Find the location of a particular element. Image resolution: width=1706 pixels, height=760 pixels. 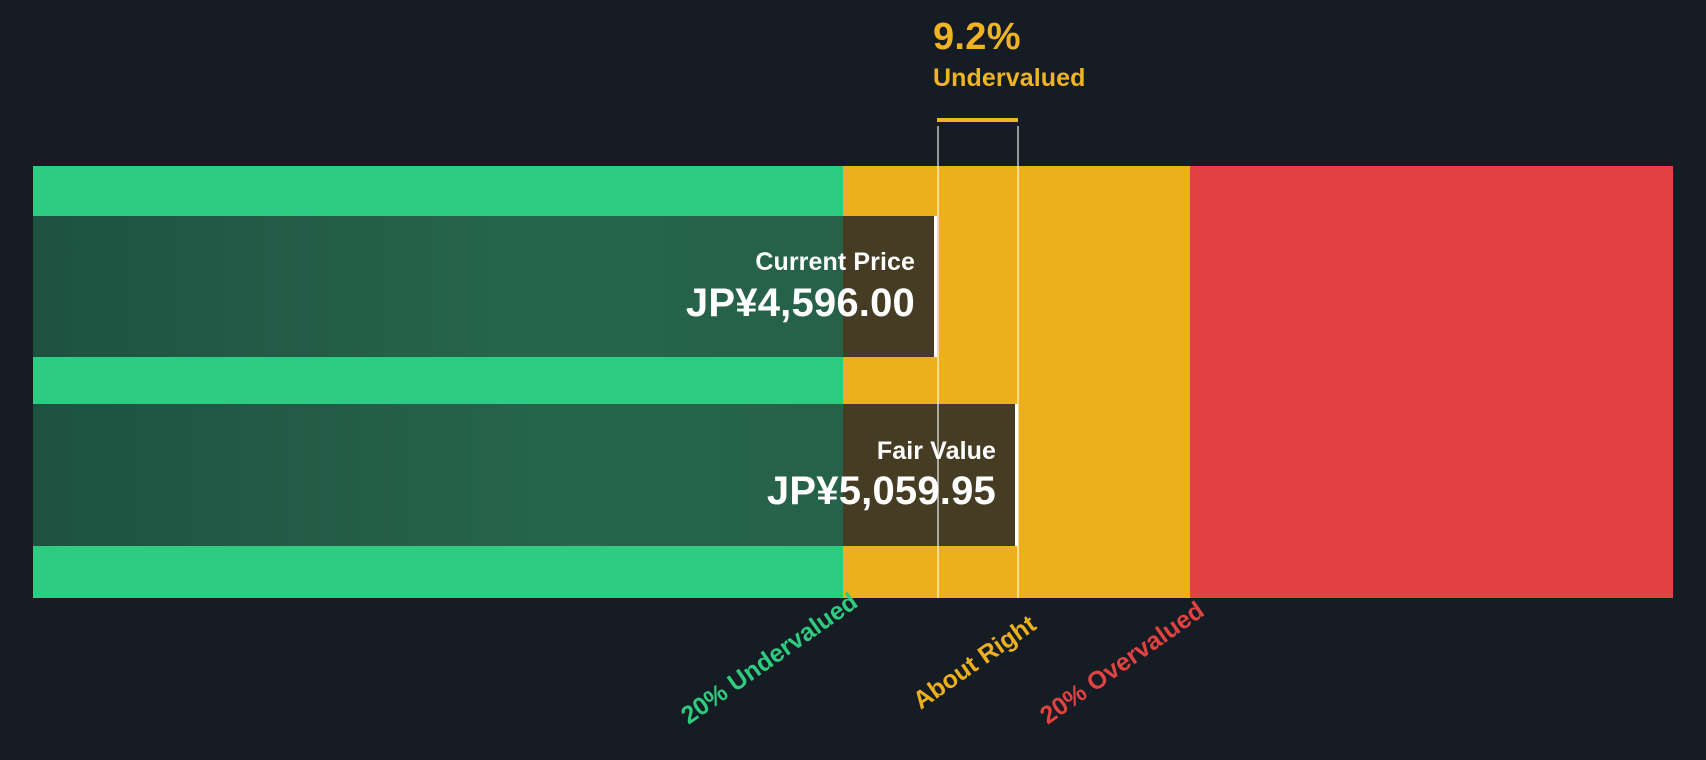

discount-status: Undervalued is located at coordinates (1009, 78).